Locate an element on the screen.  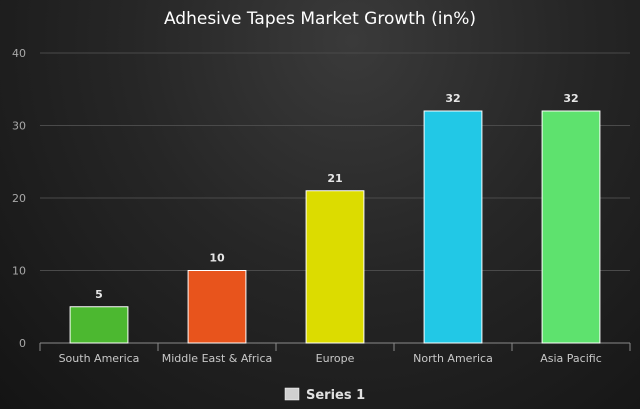
x-tick-label: Europe is located at coordinates (335, 358).